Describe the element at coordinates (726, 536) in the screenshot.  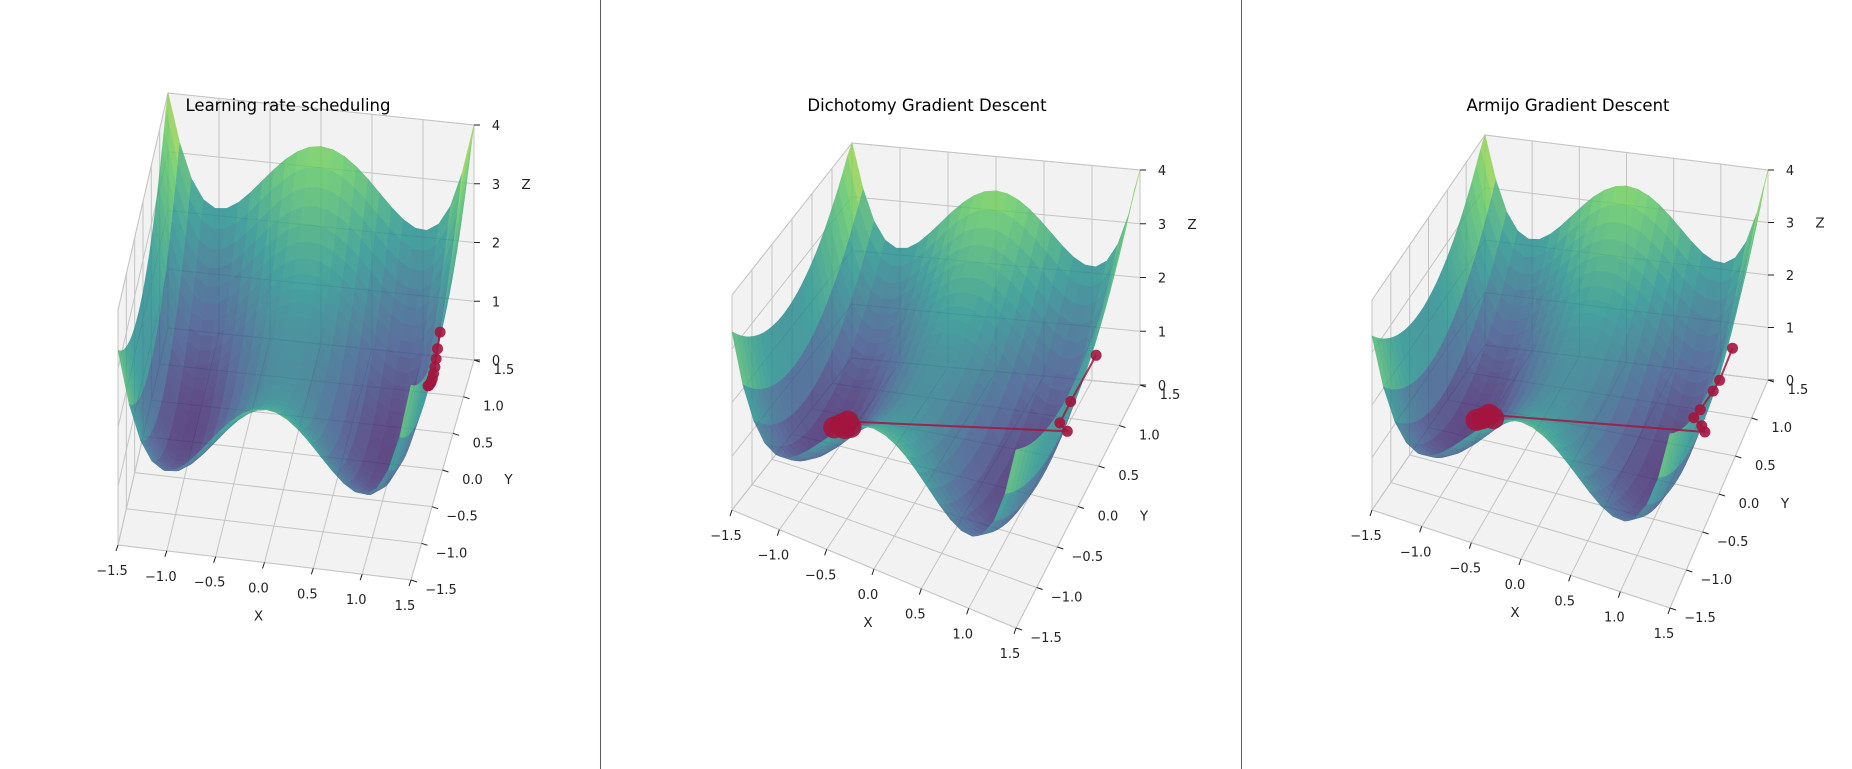
I see `x-tick-label: −1.5` at that location.